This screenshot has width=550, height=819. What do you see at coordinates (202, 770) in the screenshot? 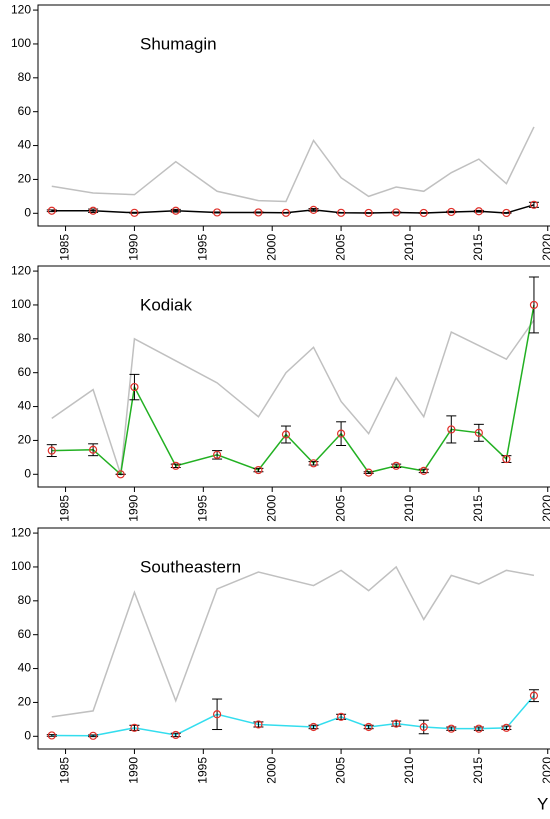
I see `x-tick-label: 1995` at bounding box center [202, 770].